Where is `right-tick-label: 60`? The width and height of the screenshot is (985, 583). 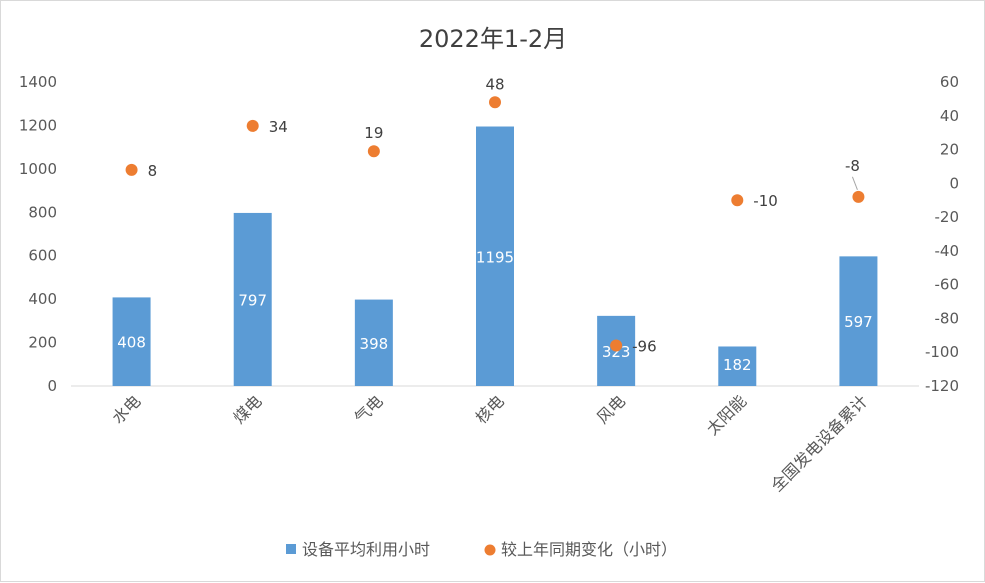 right-tick-label: 60 is located at coordinates (949, 82).